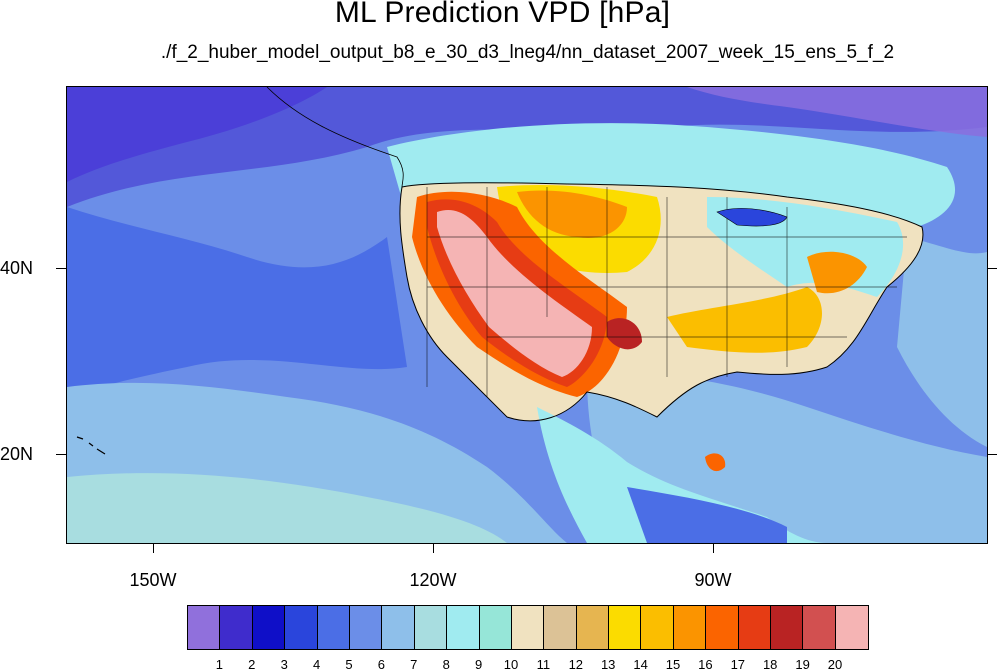  Describe the element at coordinates (433, 580) in the screenshot. I see `lon-label-120w: 120W` at that location.